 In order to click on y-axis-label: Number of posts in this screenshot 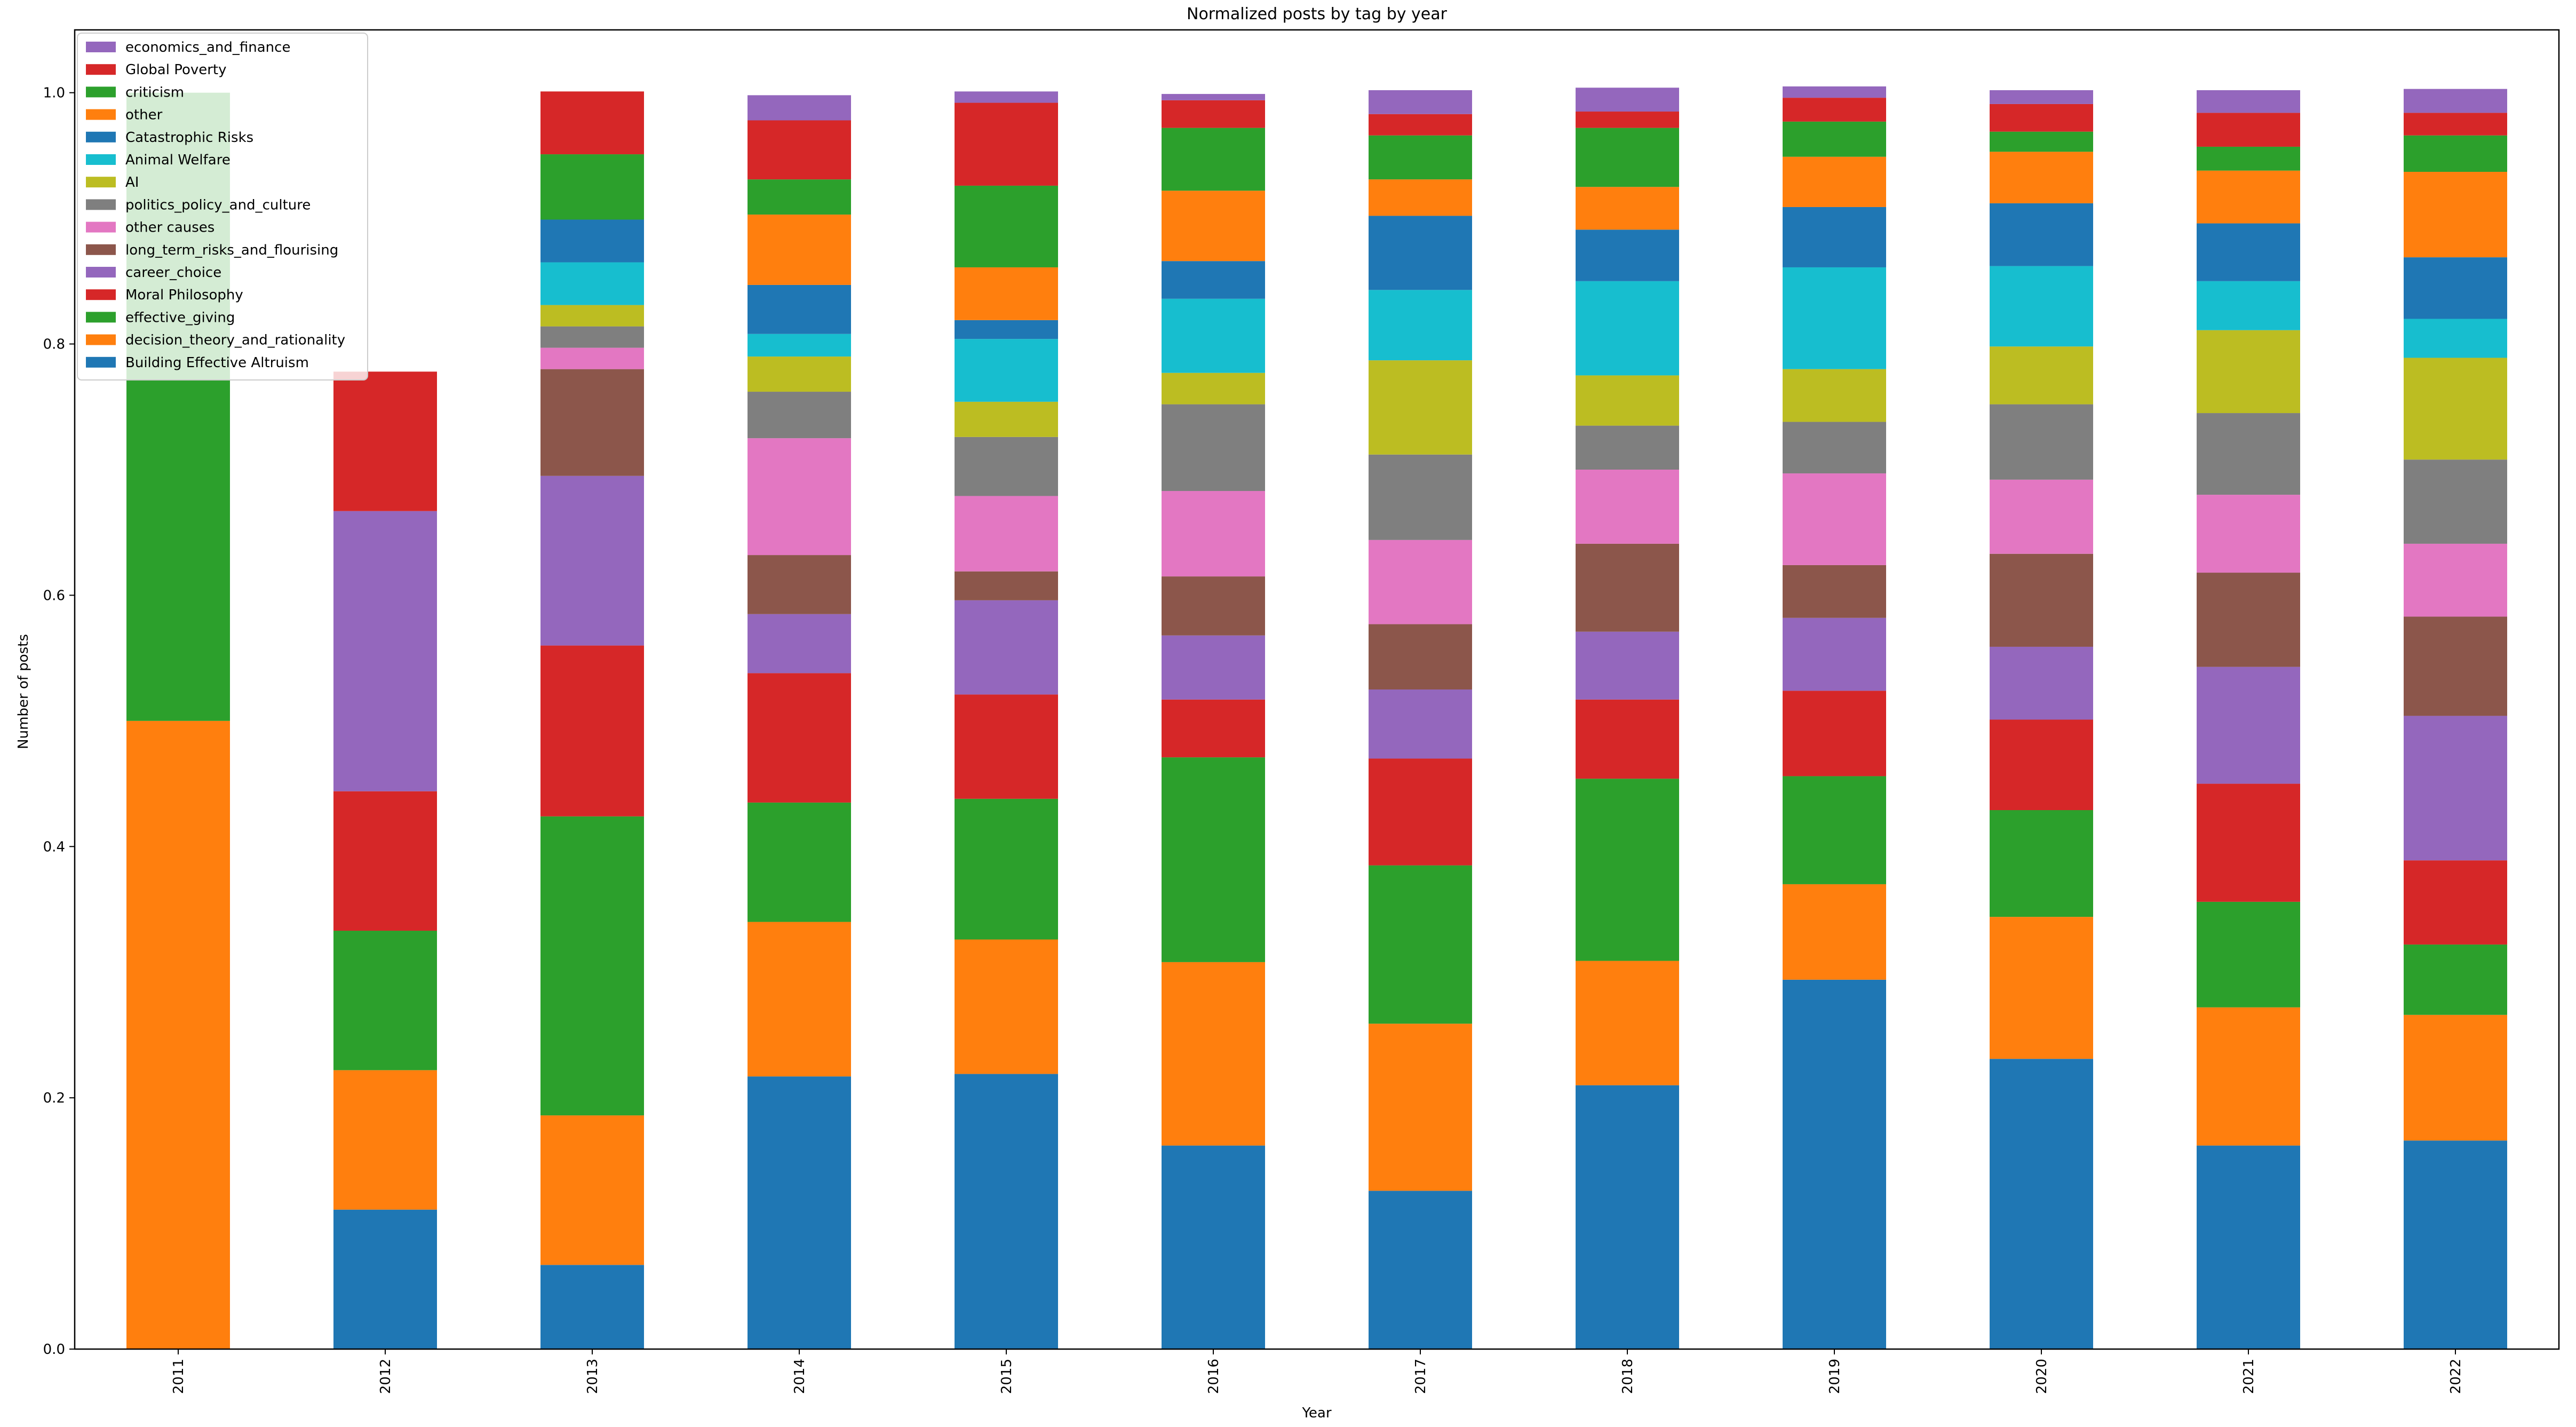, I will do `click(23, 691)`.